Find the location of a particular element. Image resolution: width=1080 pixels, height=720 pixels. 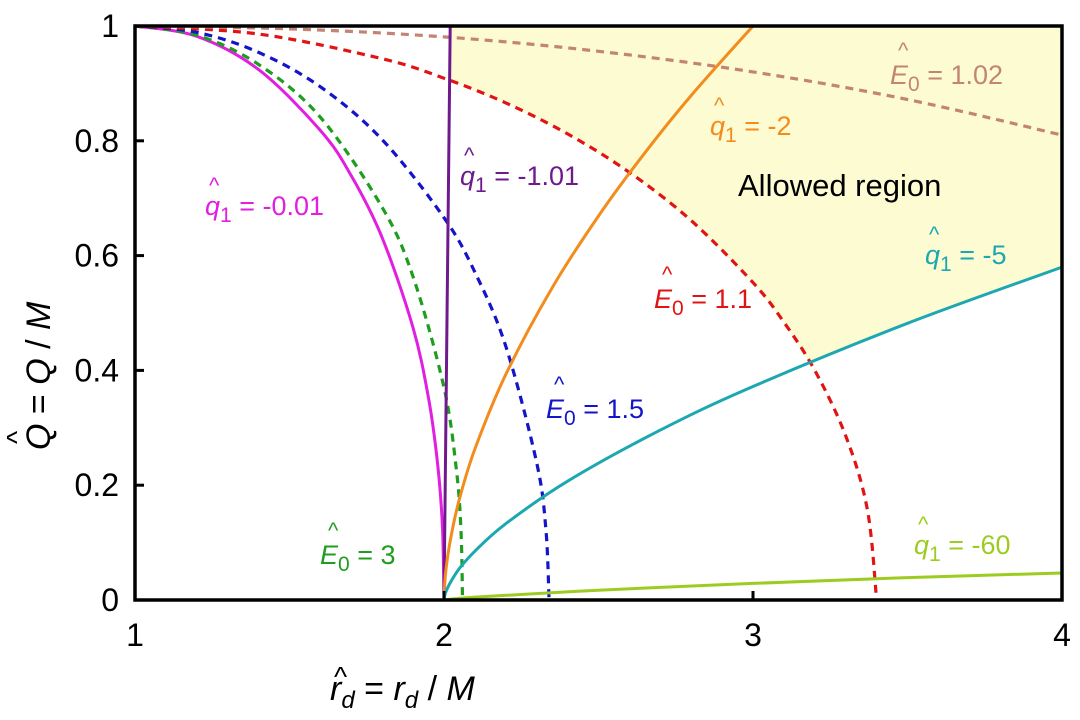

y-tick-label: 0.8 is located at coordinates (97, 141).